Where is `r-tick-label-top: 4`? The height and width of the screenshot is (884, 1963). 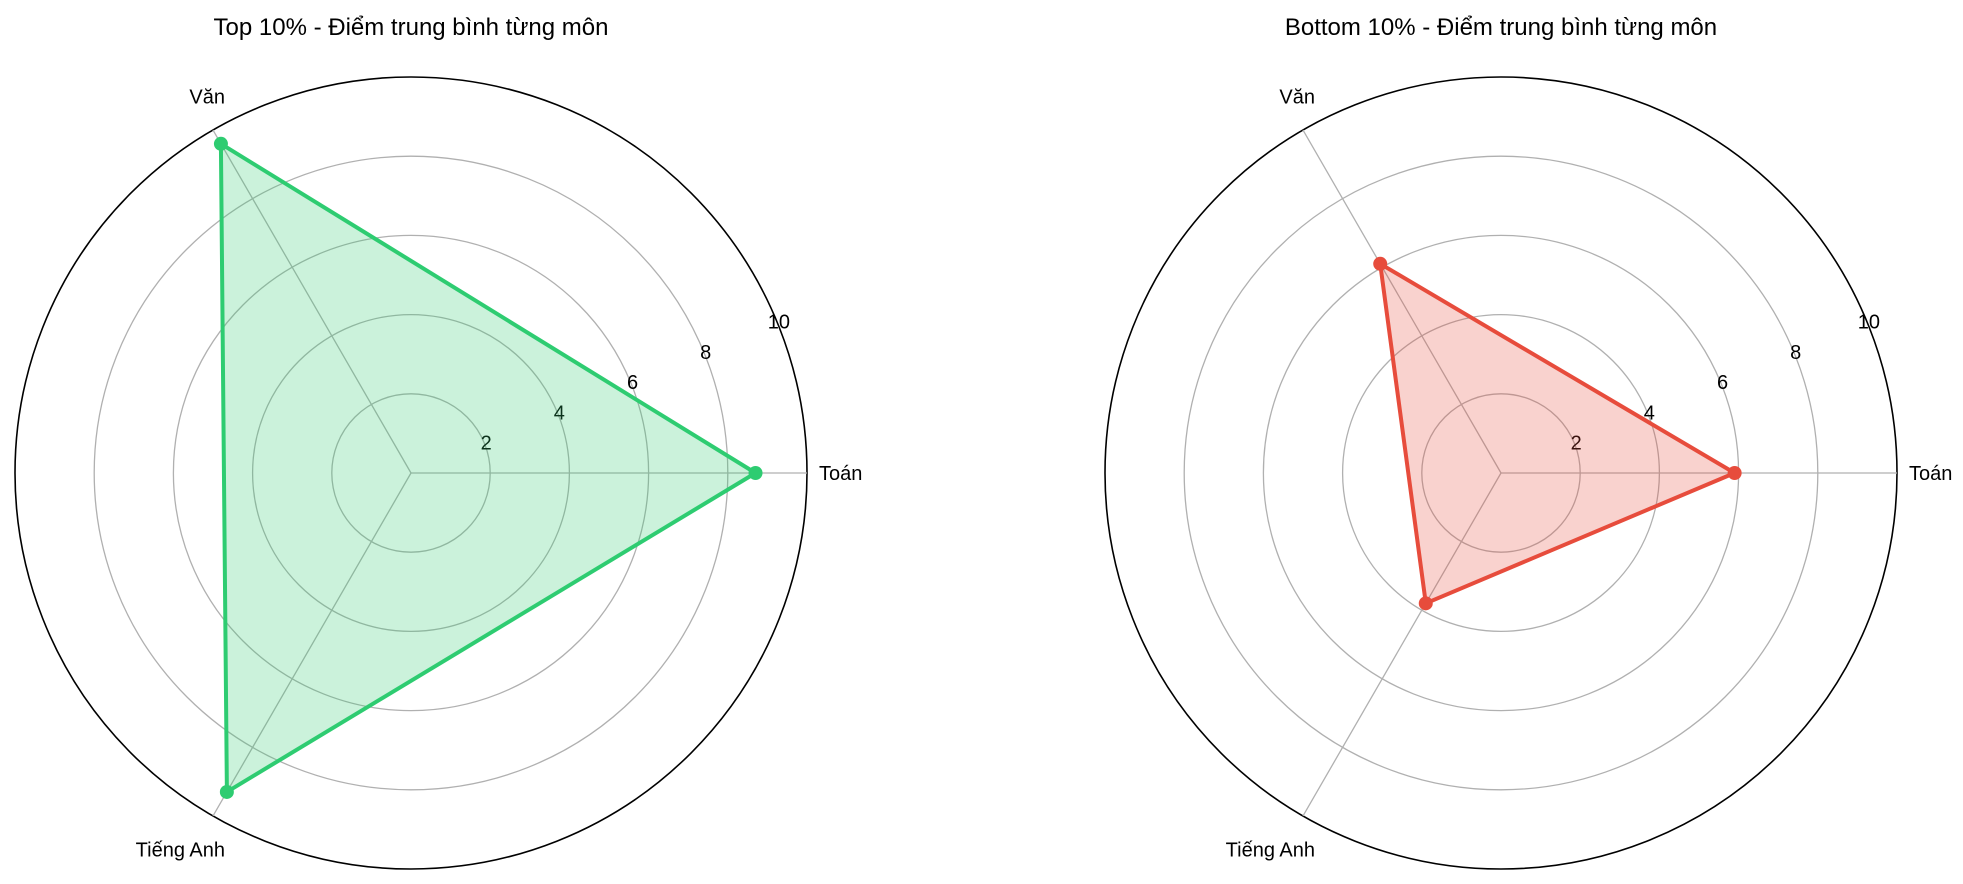
r-tick-label-top: 4 is located at coordinates (559, 413).